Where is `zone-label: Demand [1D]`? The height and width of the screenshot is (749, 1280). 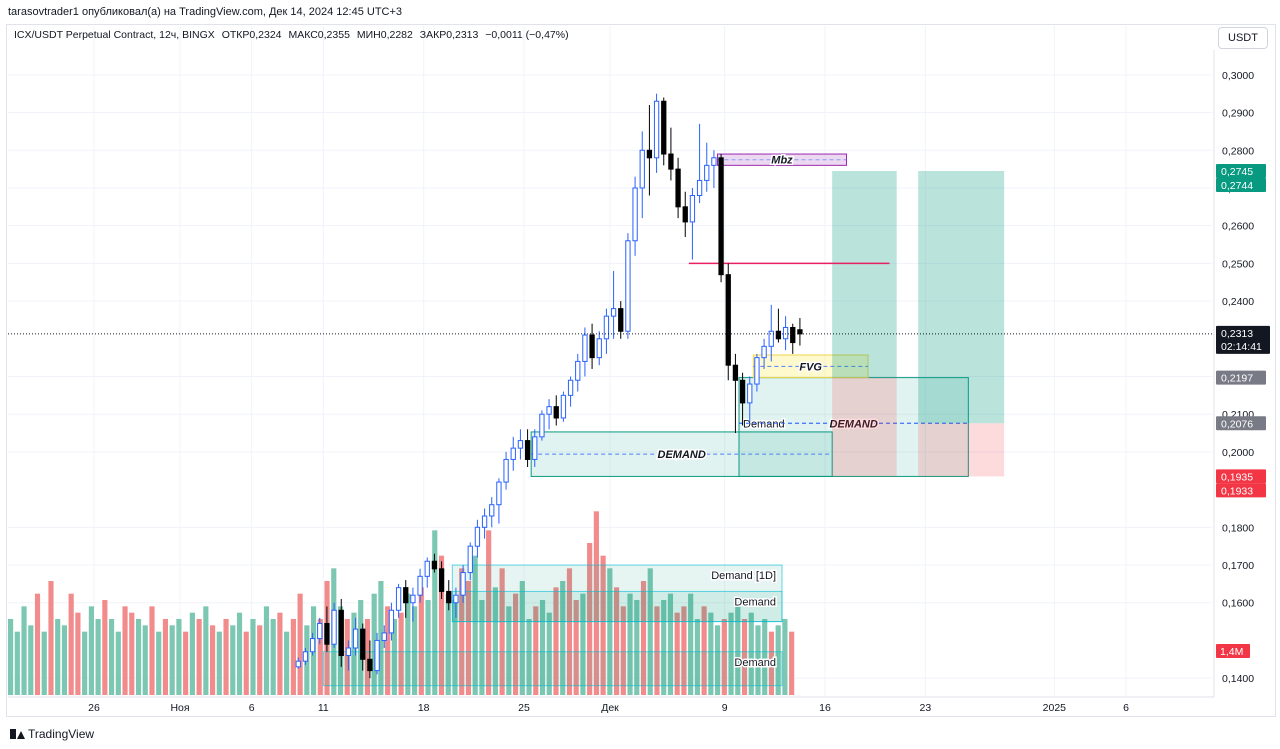
zone-label: Demand [1D] is located at coordinates (743, 576).